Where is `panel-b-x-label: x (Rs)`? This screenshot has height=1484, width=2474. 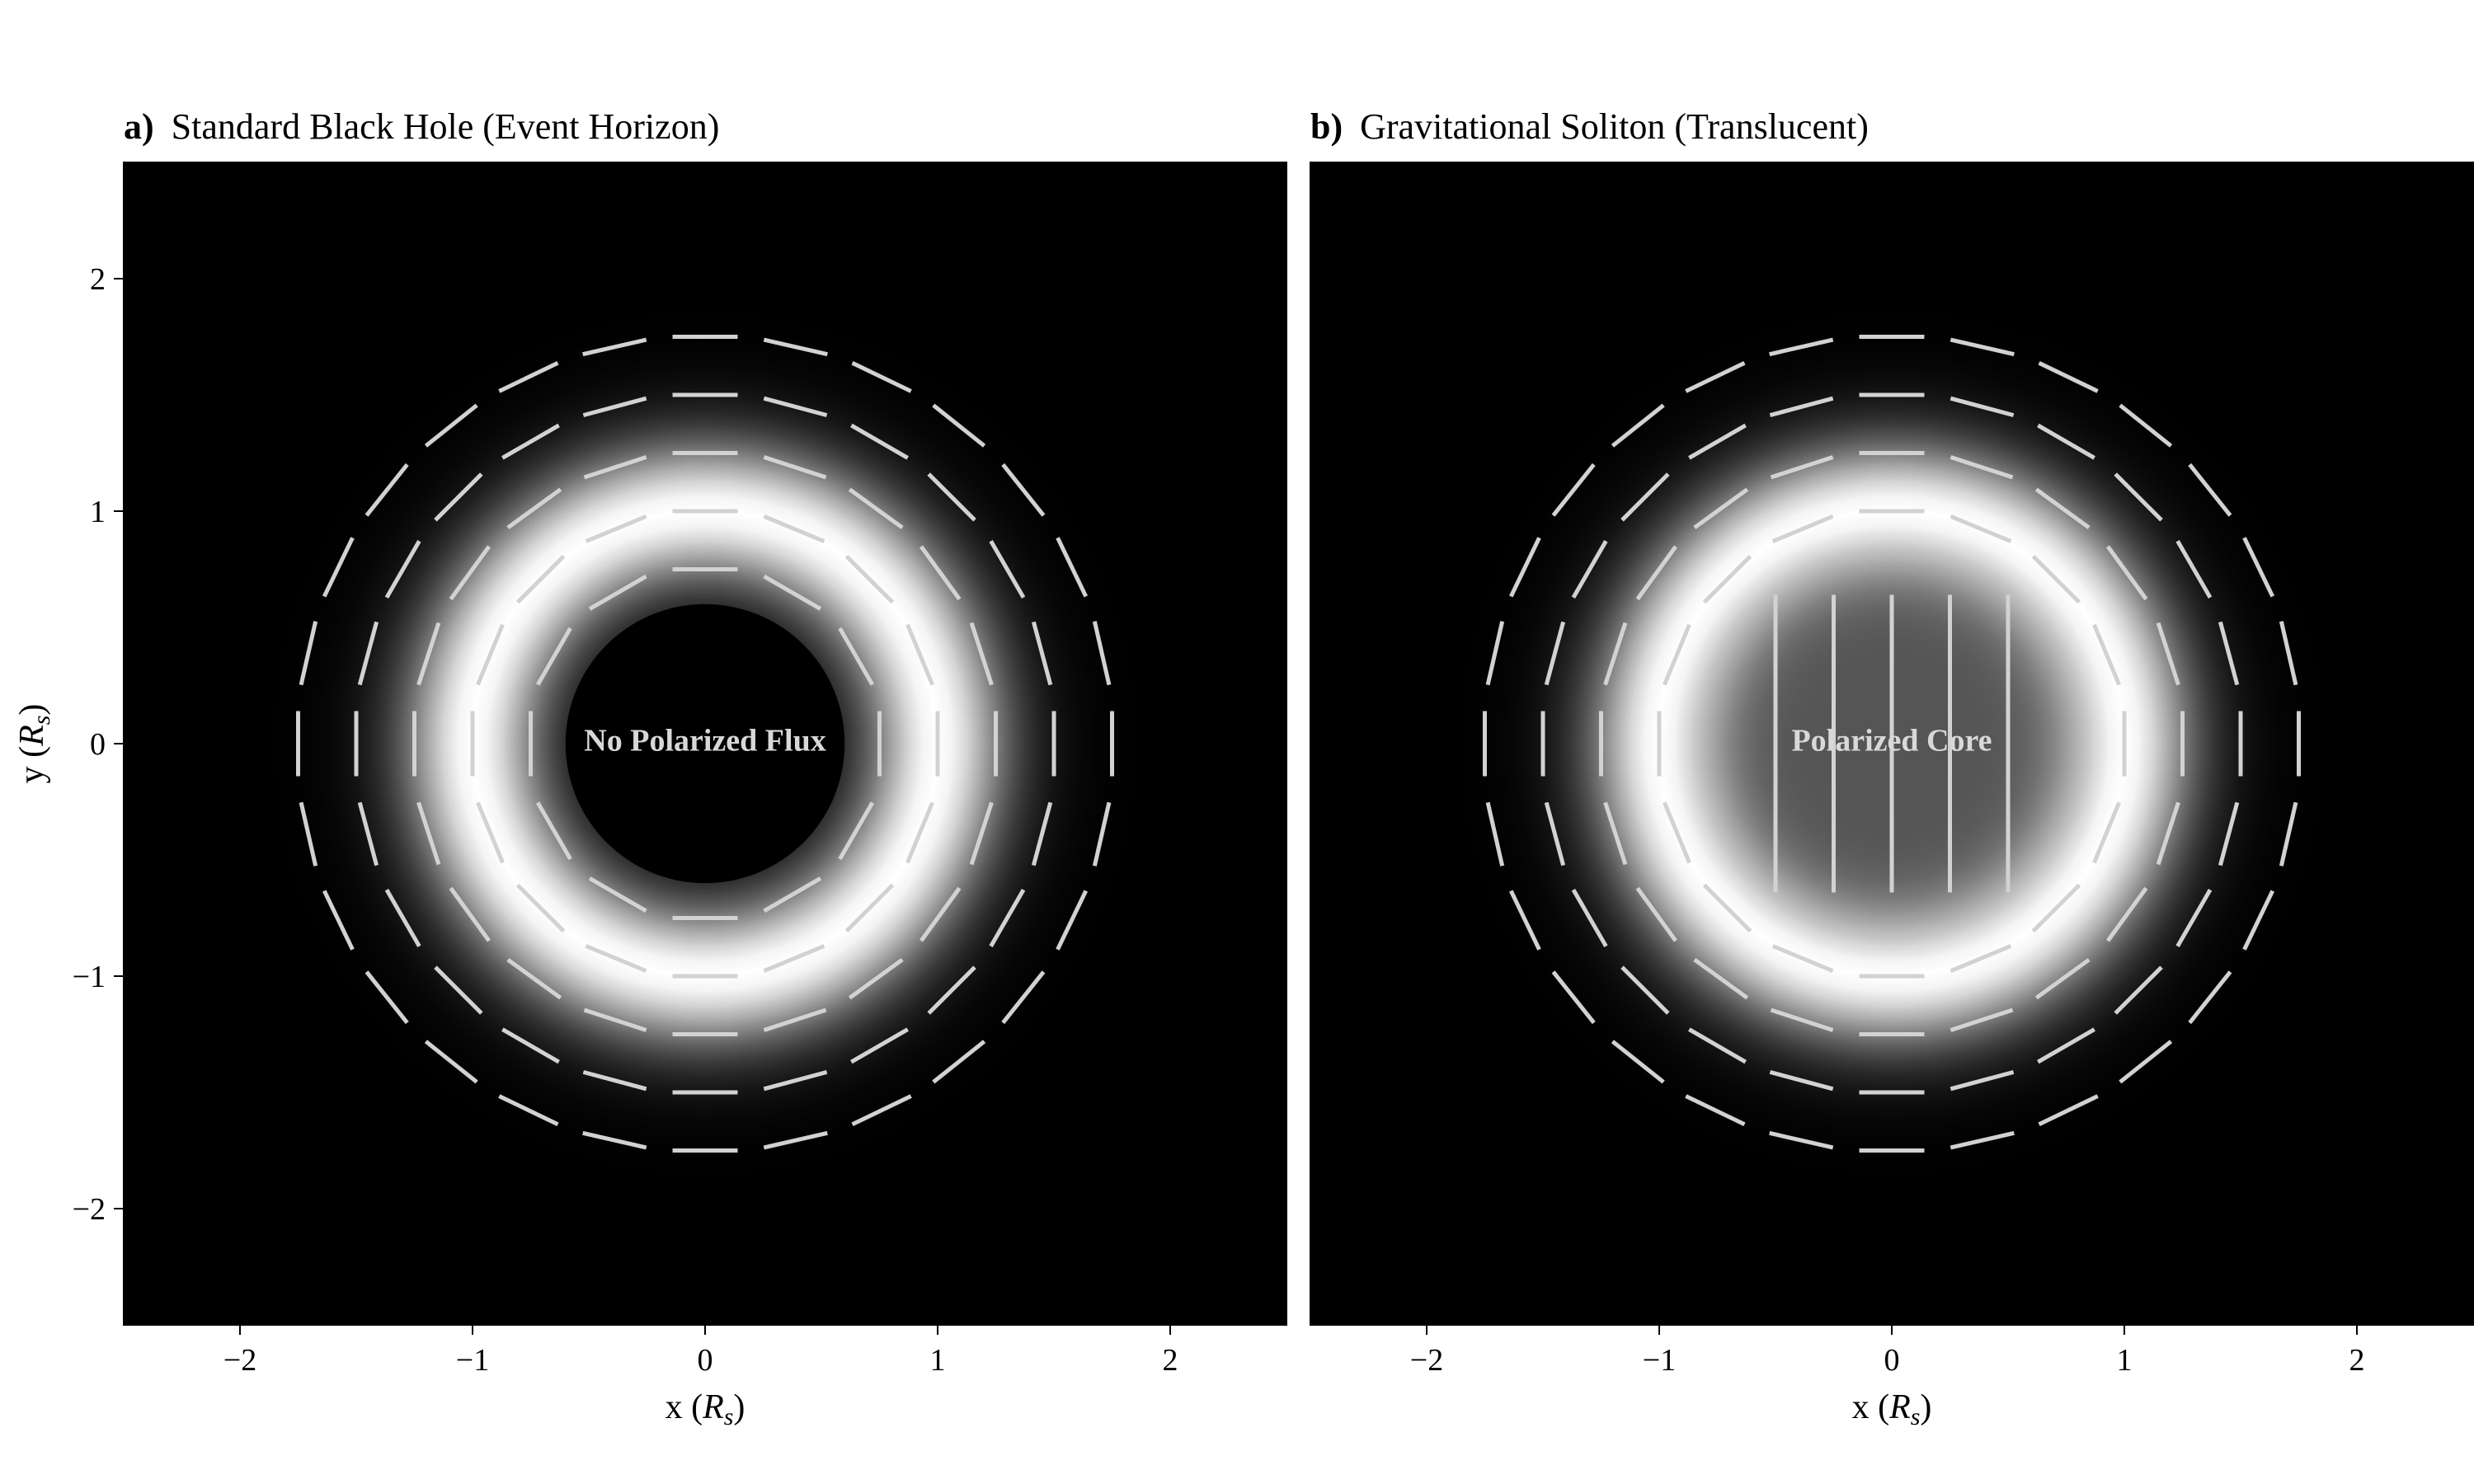
panel-b-x-label: x (Rs) is located at coordinates (1892, 1409).